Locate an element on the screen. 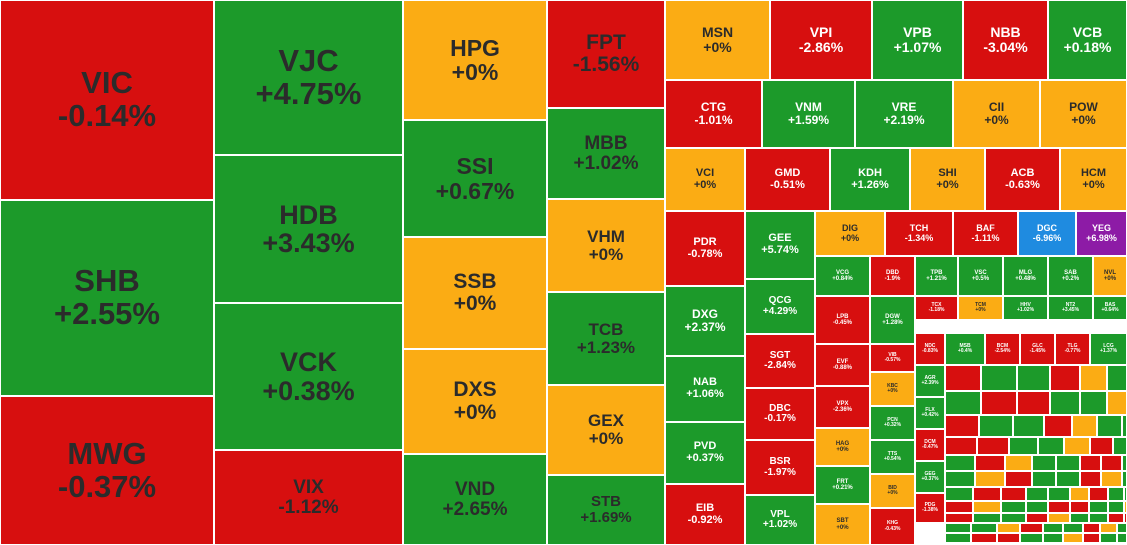 The image size is (1127, 545). treemap-tile-khg: KHG -0.43% is located at coordinates (892, 526).